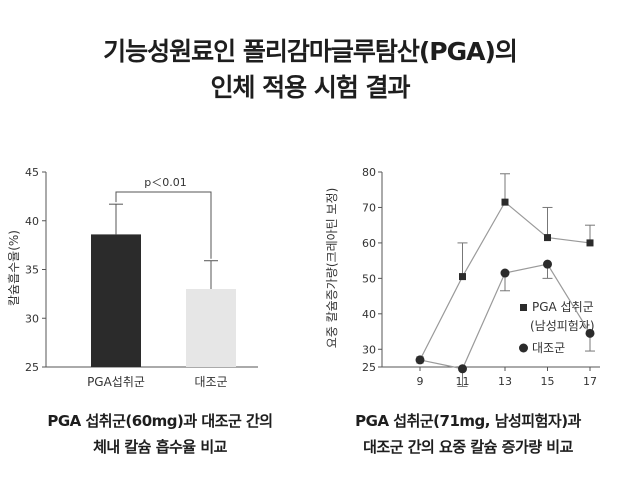 The image size is (620, 478). I want to click on line-chart-y-axis-label: 요중 칼슘증가량(크레아틴 보정), so click(332, 268).